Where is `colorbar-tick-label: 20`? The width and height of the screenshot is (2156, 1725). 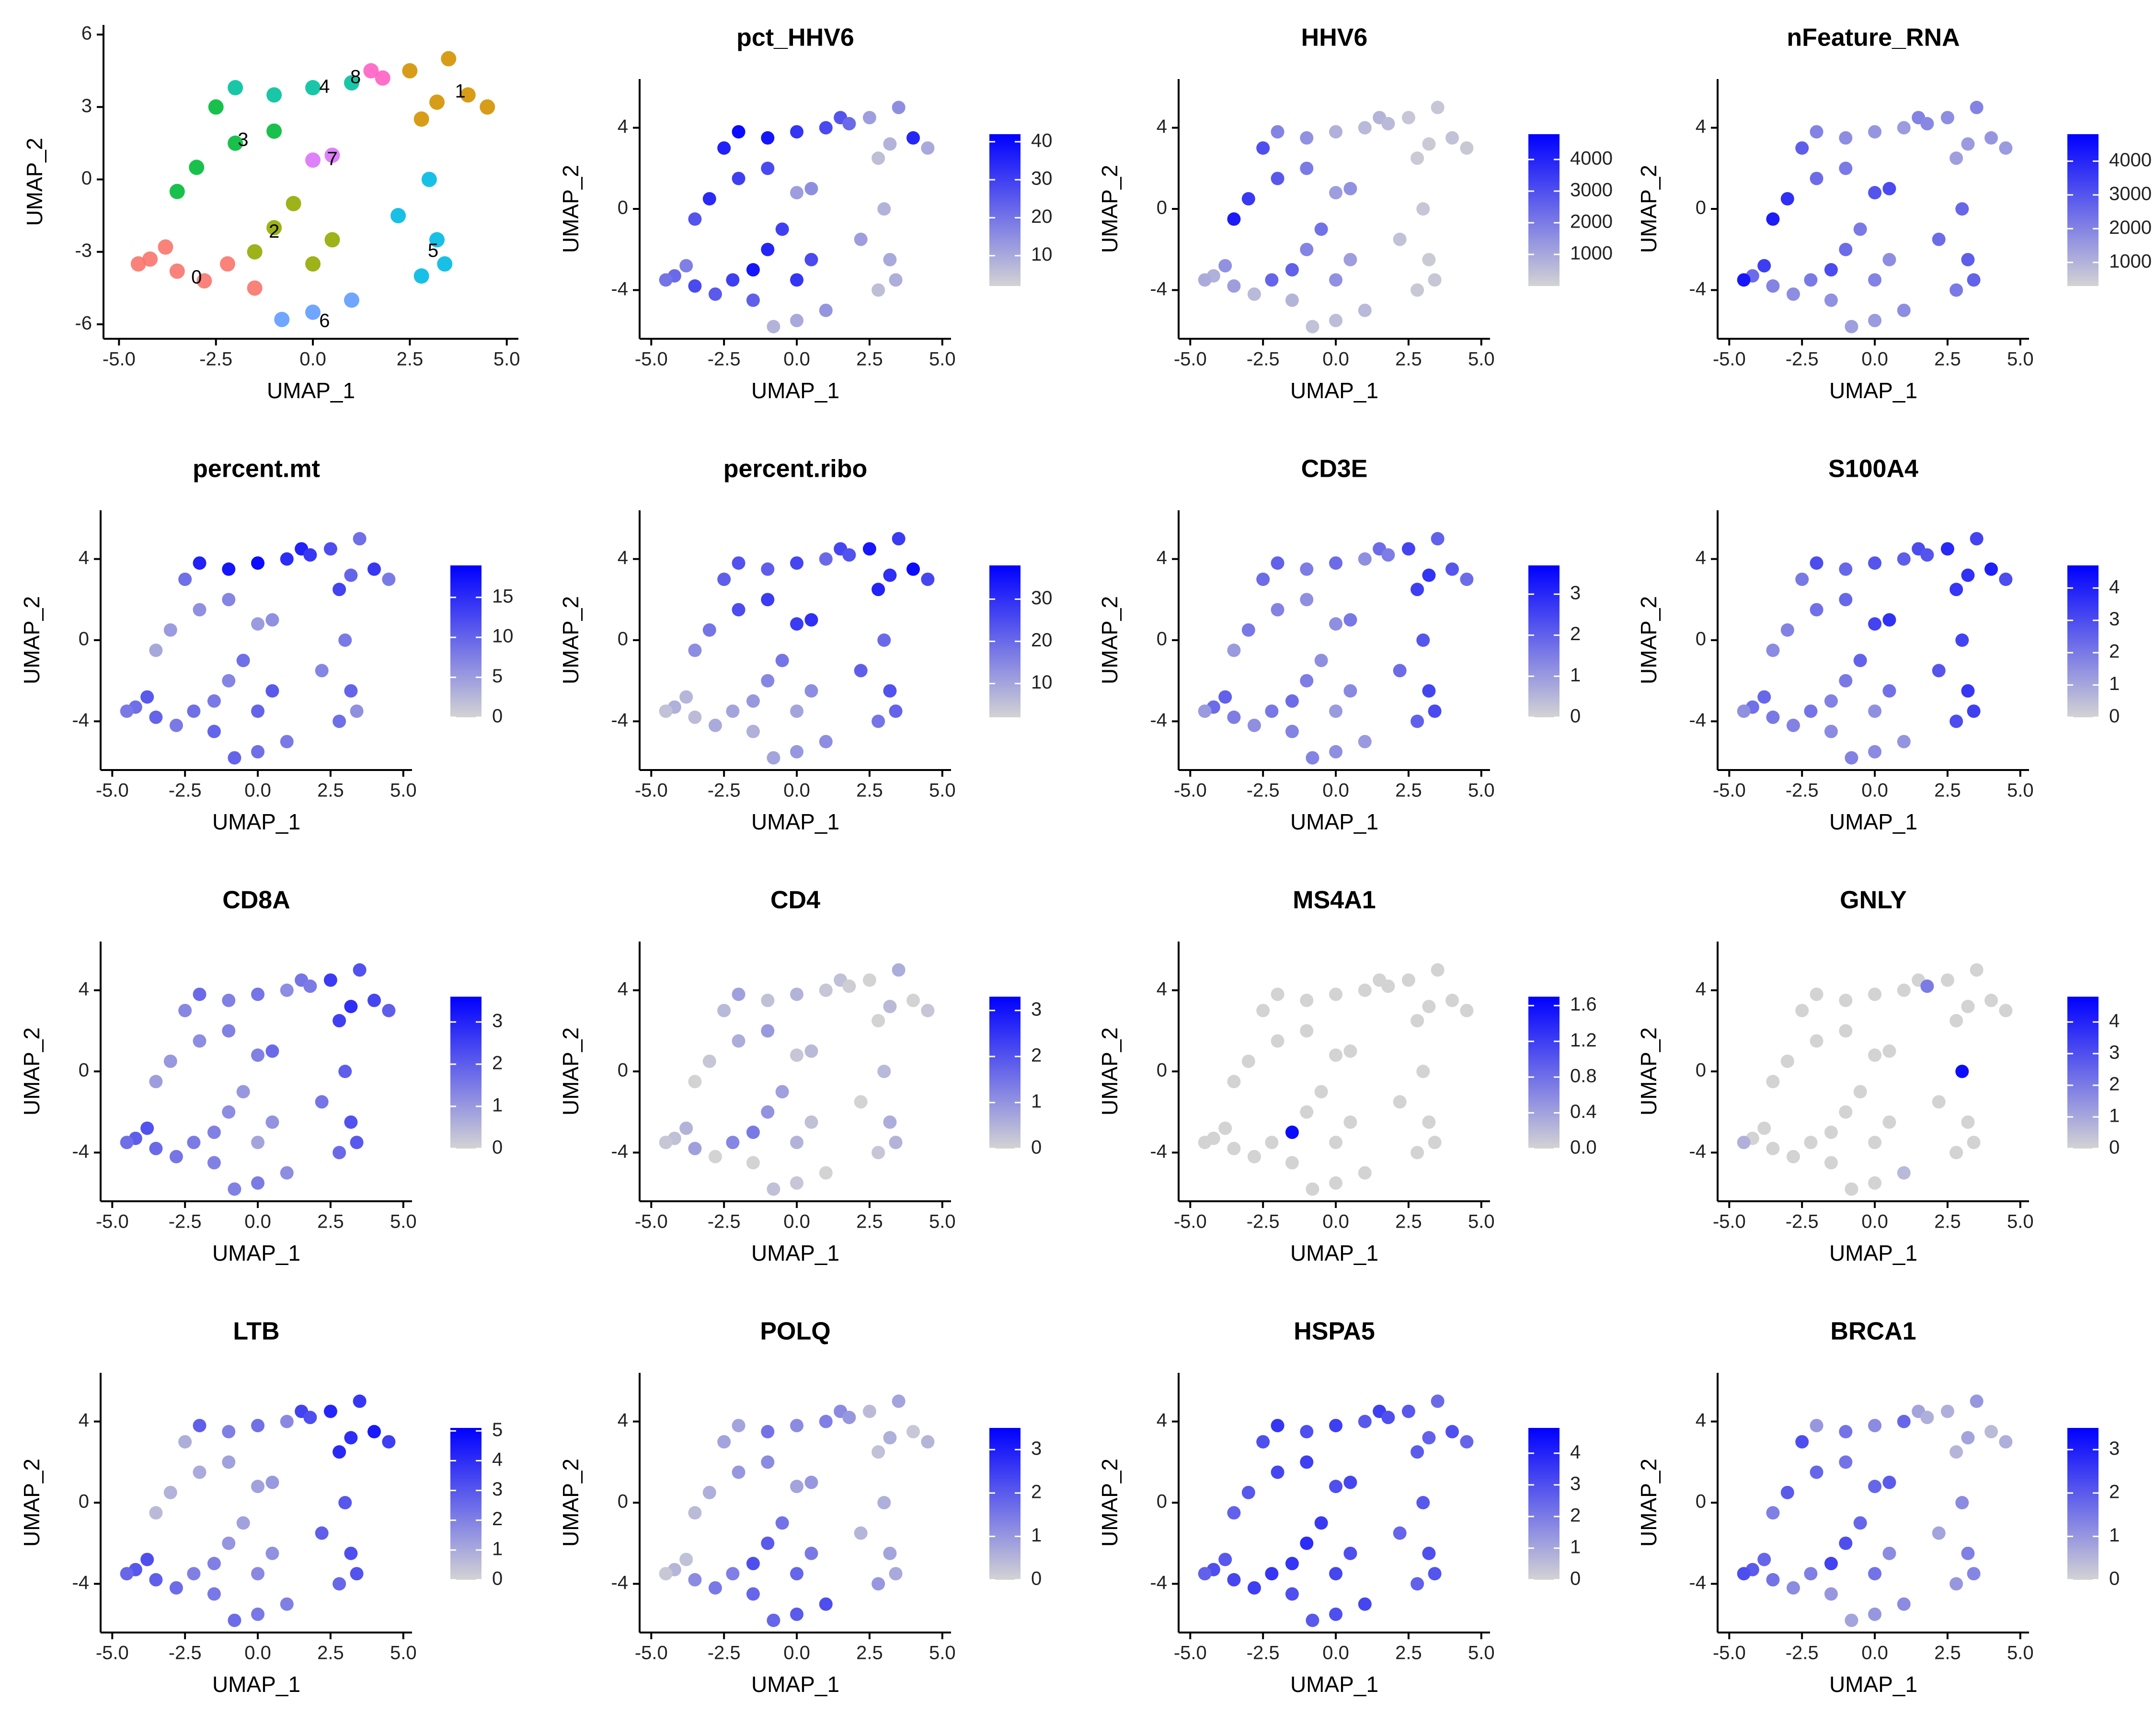 colorbar-tick-label: 20 is located at coordinates (1042, 216).